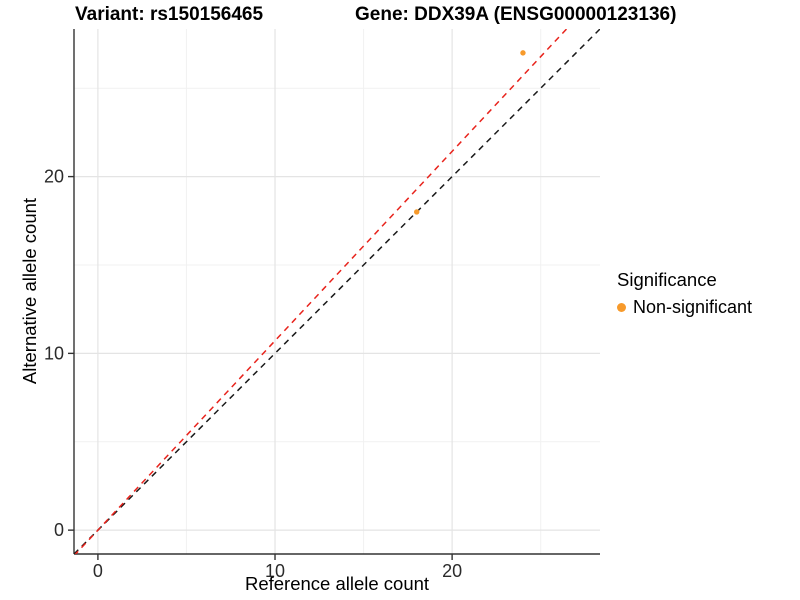  I want to click on x-tick-label: 0, so click(98, 571).